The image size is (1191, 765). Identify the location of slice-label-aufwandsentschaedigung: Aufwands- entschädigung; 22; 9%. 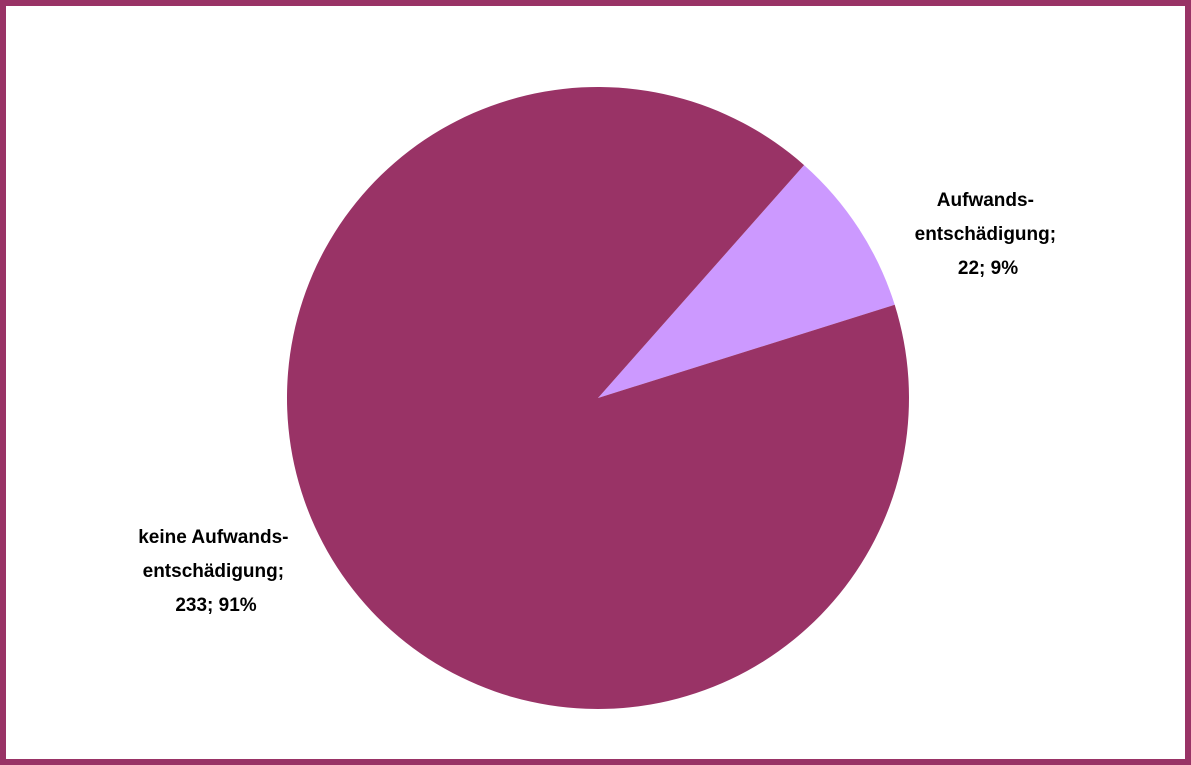
(988, 234).